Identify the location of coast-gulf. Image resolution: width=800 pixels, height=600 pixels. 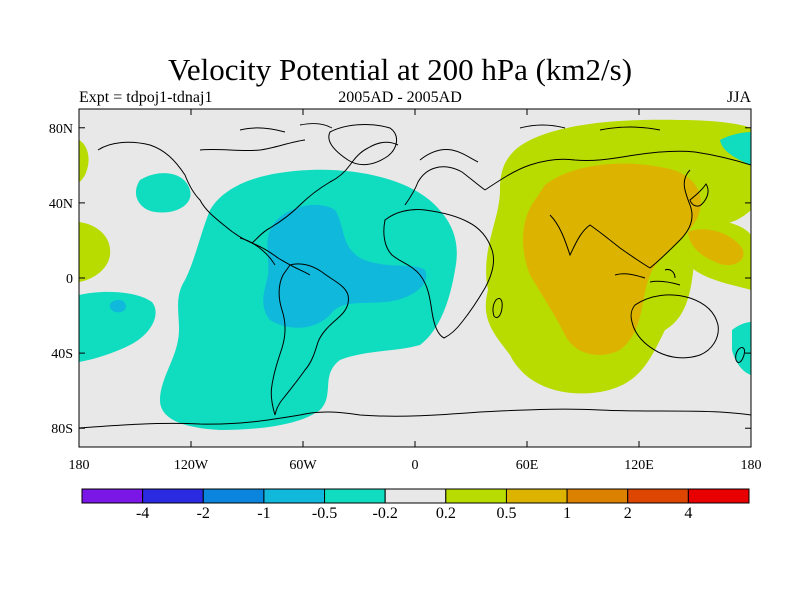
(257, 251).